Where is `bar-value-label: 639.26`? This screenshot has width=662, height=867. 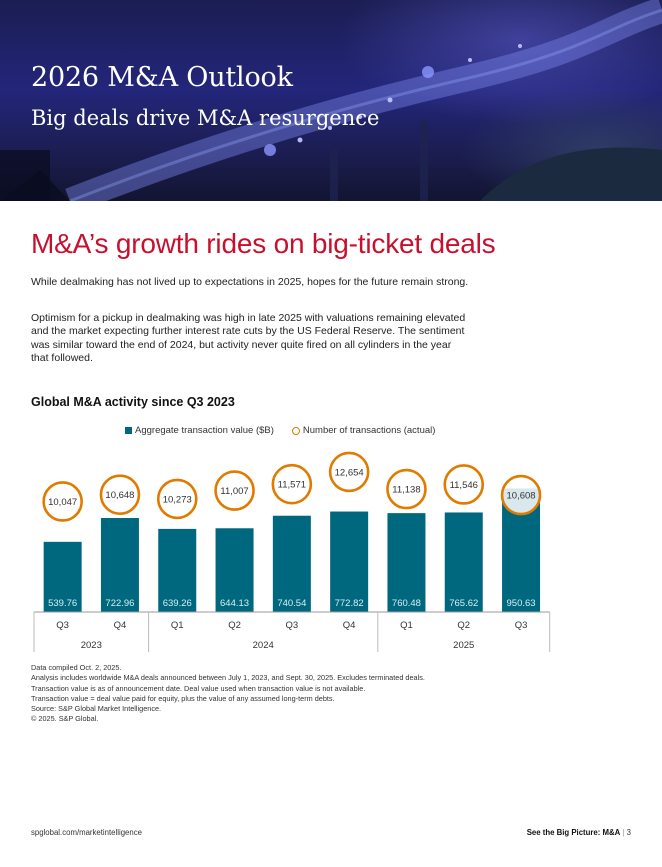 bar-value-label: 639.26 is located at coordinates (177, 603).